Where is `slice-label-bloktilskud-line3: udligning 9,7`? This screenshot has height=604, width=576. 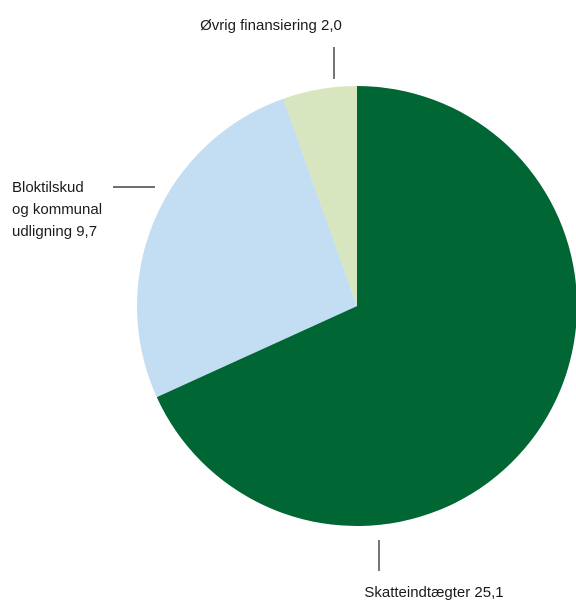 slice-label-bloktilskud-line3: udligning 9,7 is located at coordinates (54, 231).